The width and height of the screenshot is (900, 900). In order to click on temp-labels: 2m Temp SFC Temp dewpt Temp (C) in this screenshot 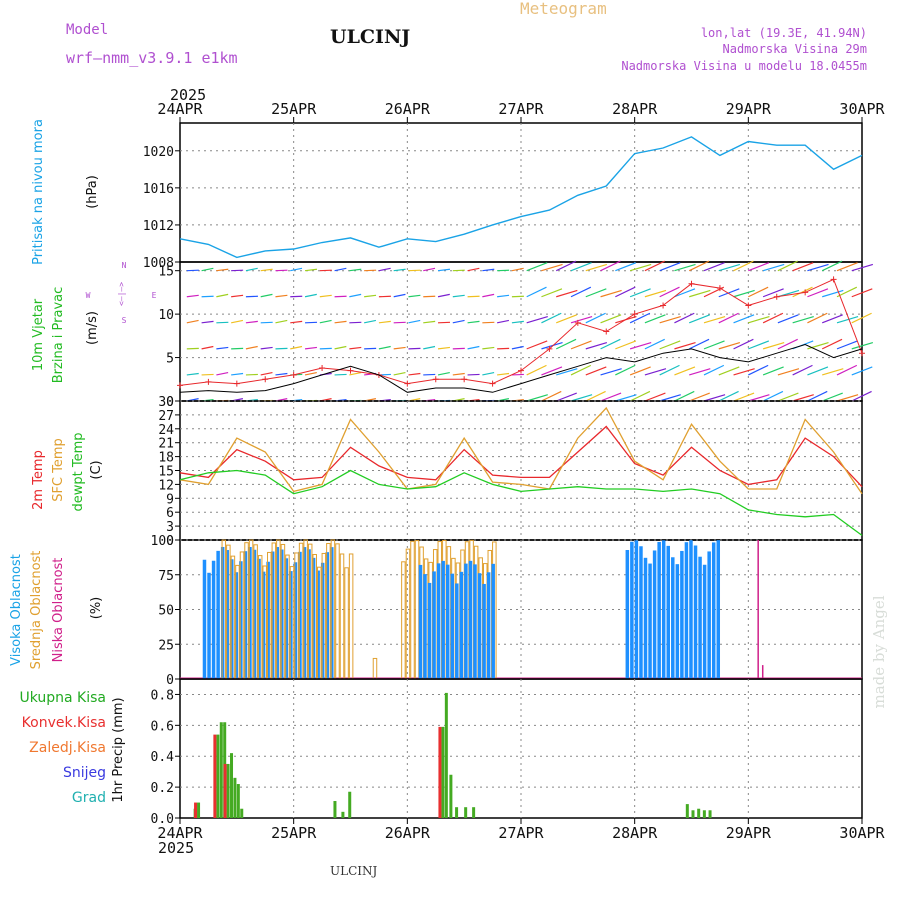, I will do `click(67, 471)`.